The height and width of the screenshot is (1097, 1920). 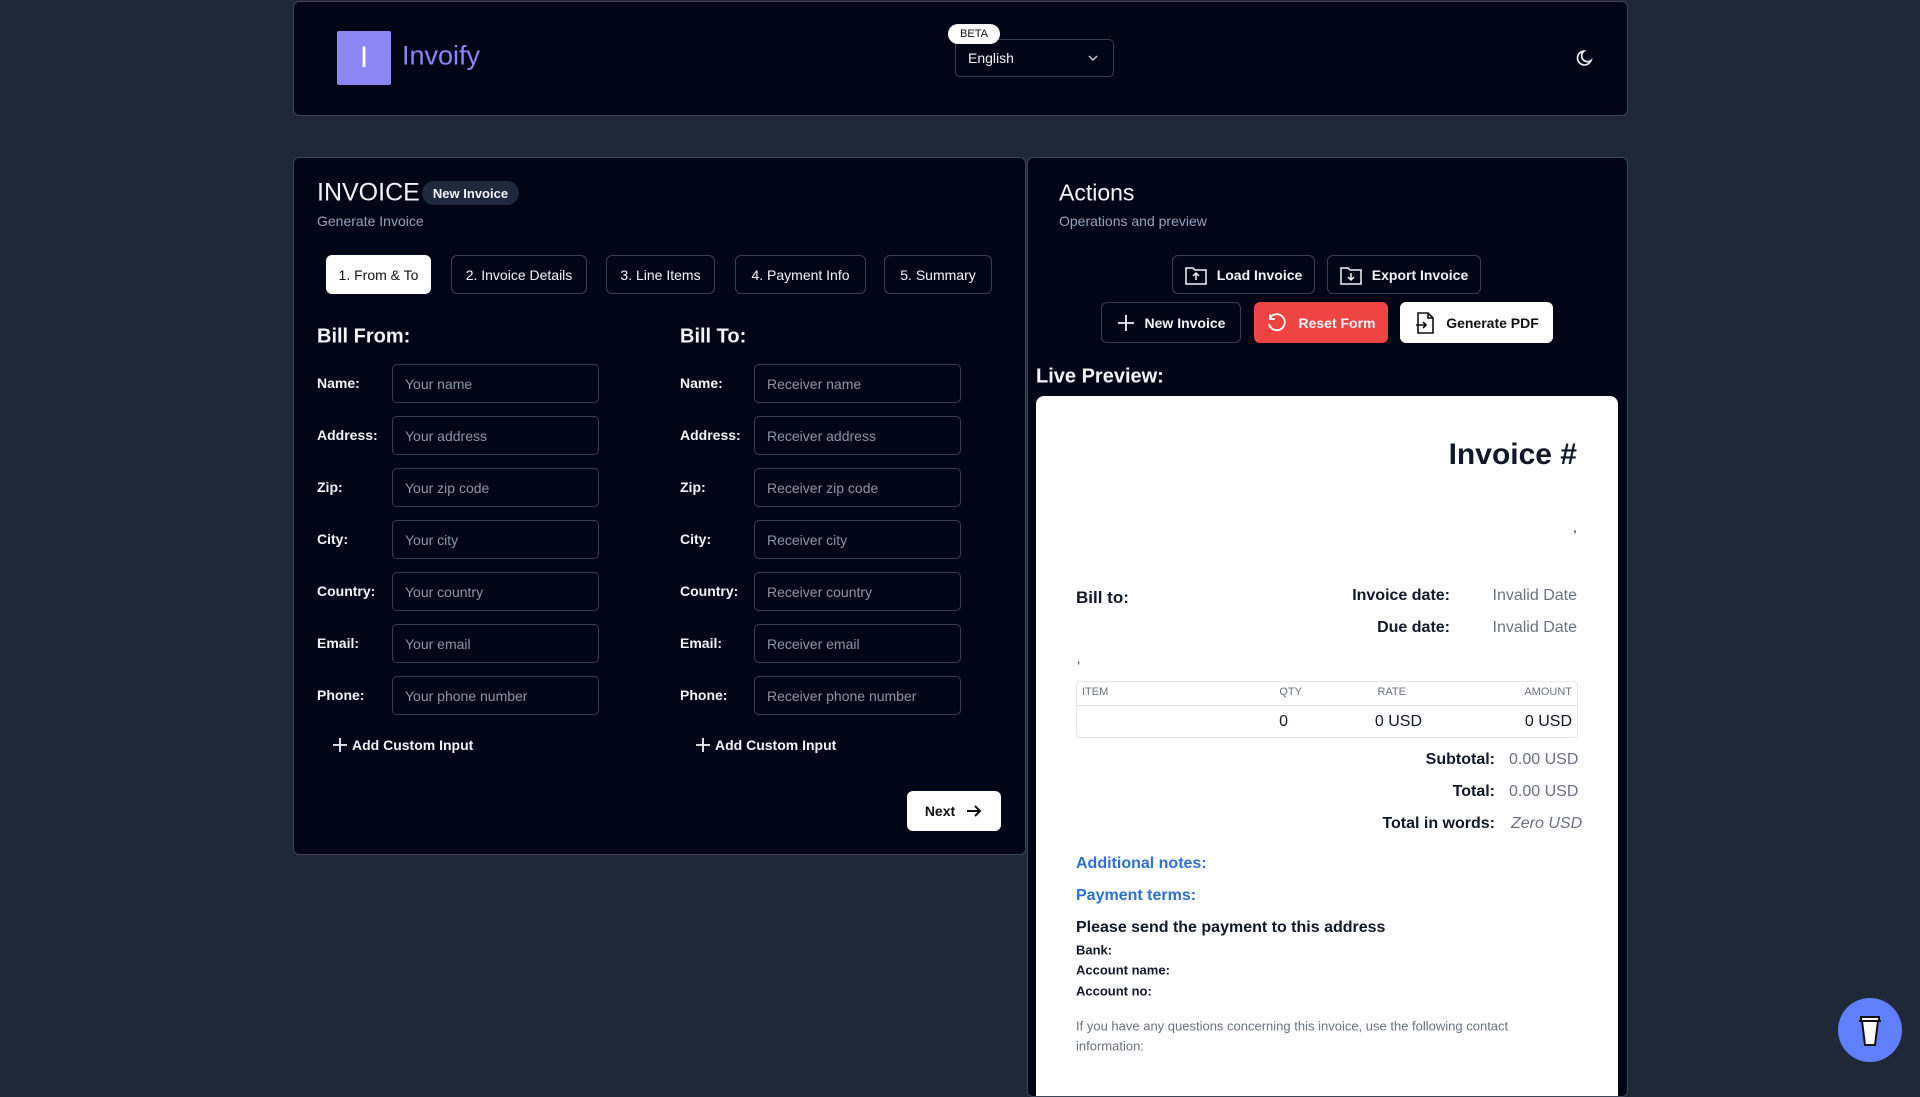 I want to click on language: English, so click(x=991, y=58).